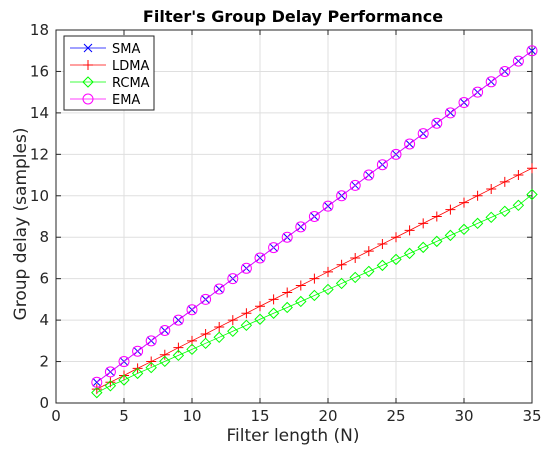 This screenshot has width=550, height=452. Describe the element at coordinates (124, 416) in the screenshot. I see `x-tick-label: 5` at that location.